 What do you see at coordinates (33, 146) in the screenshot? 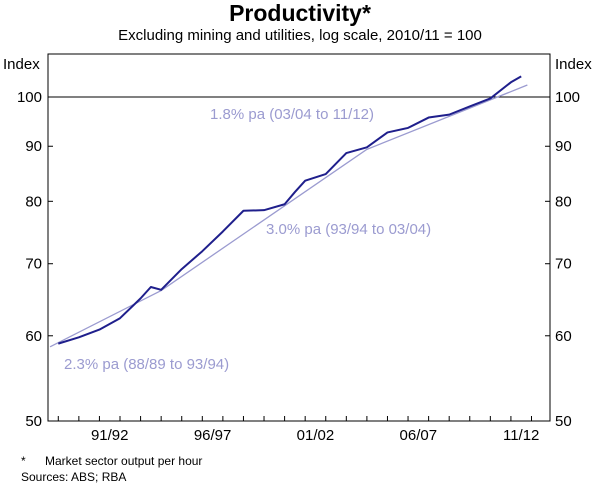
I see `y-tick-label-left: 90` at bounding box center [33, 146].